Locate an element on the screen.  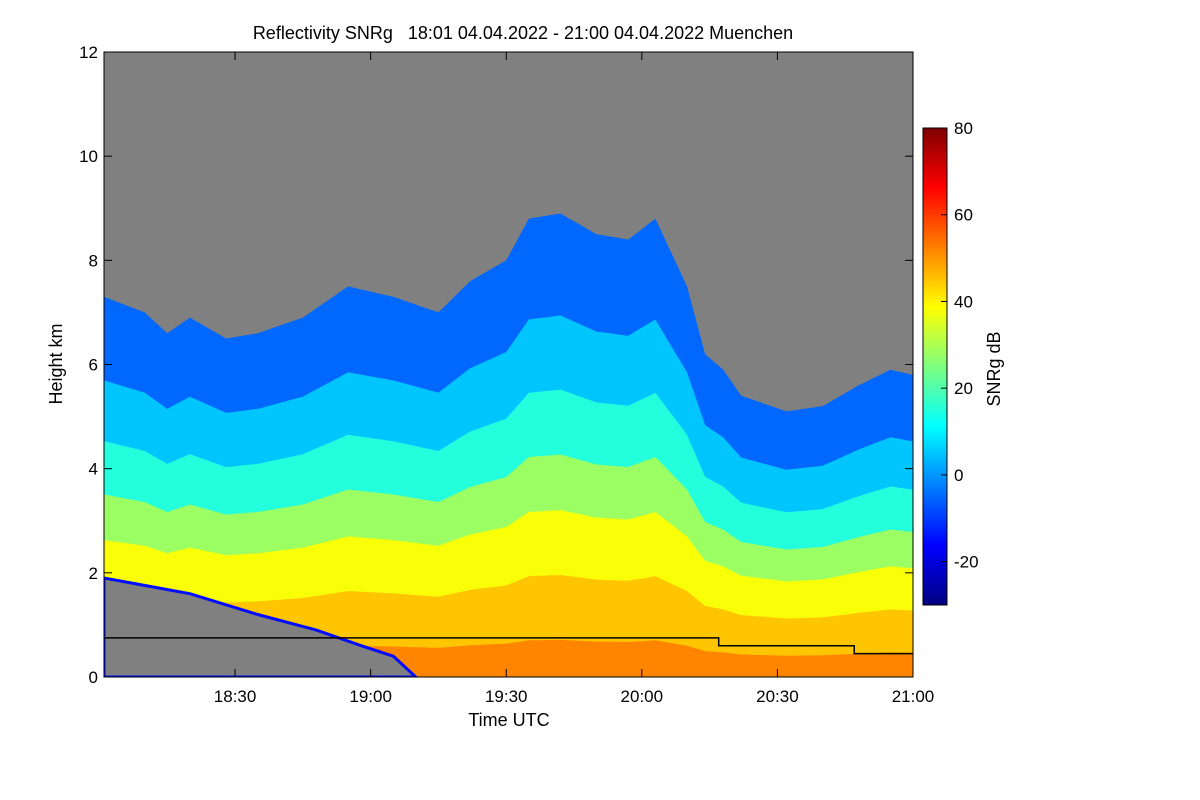
colorbar: -20 0 20 40 60 80 SNRg dB is located at coordinates (963, 362).